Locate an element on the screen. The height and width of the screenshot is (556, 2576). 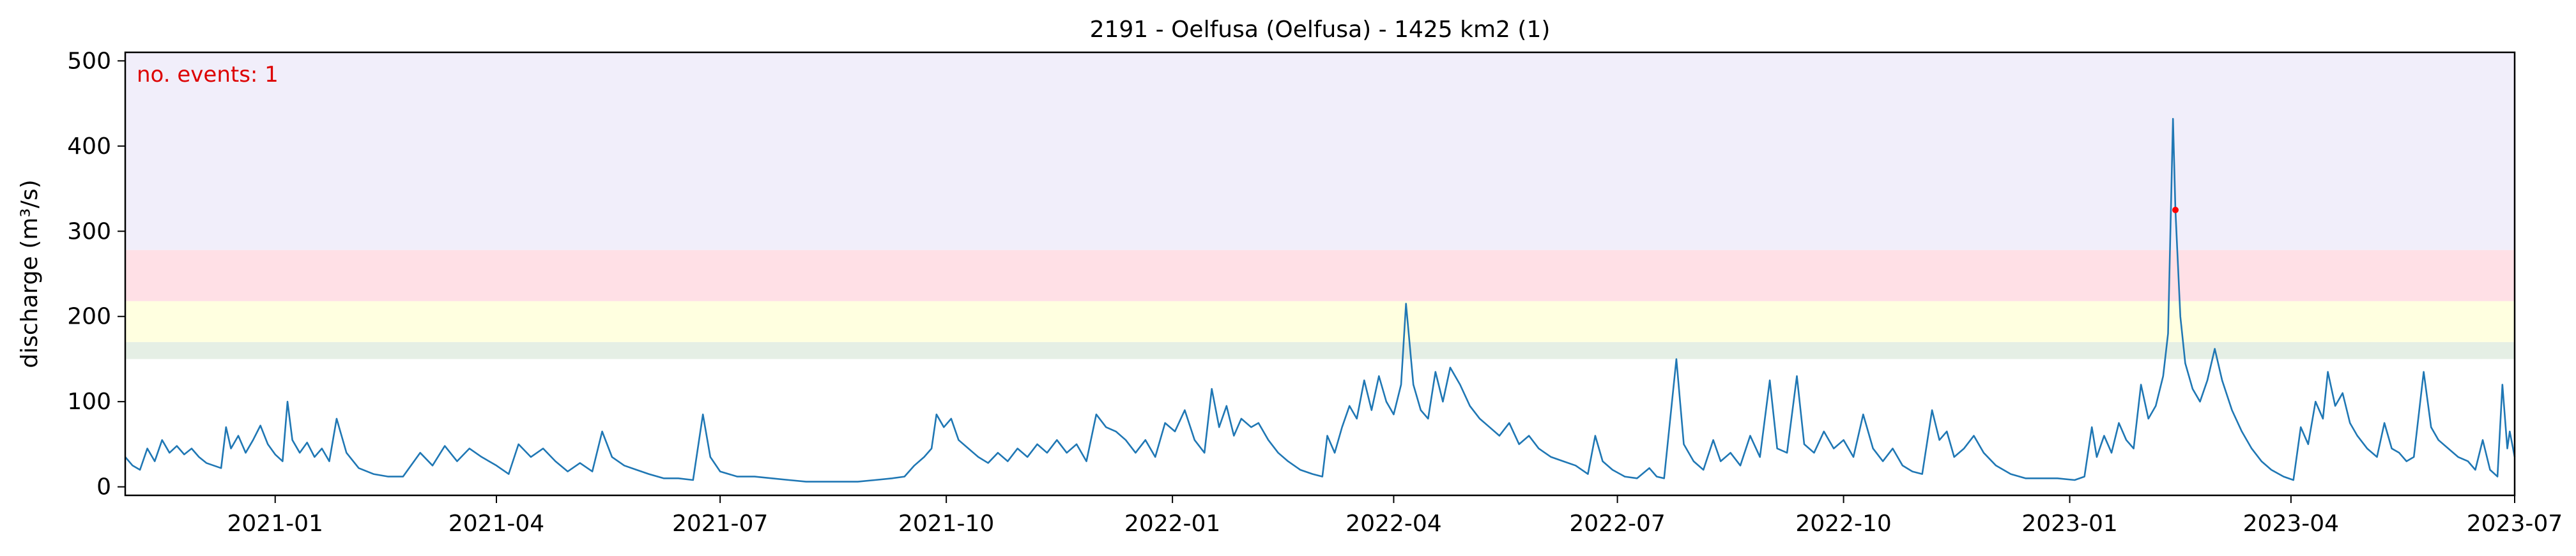
x-tick-label: 2021-07 is located at coordinates (720, 524).